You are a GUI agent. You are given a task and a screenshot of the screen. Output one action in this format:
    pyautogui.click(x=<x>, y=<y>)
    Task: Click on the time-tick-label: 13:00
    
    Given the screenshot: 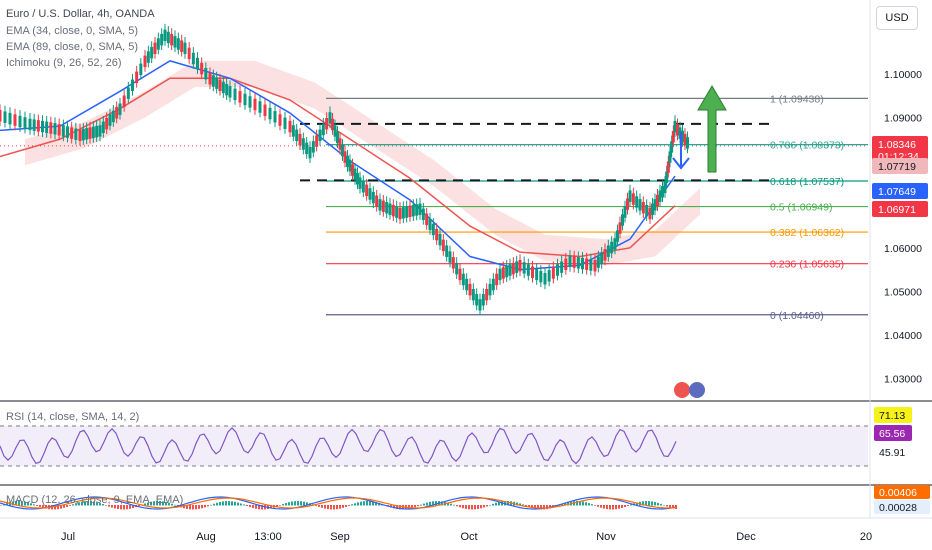 What is the action you would take?
    pyautogui.click(x=268, y=537)
    